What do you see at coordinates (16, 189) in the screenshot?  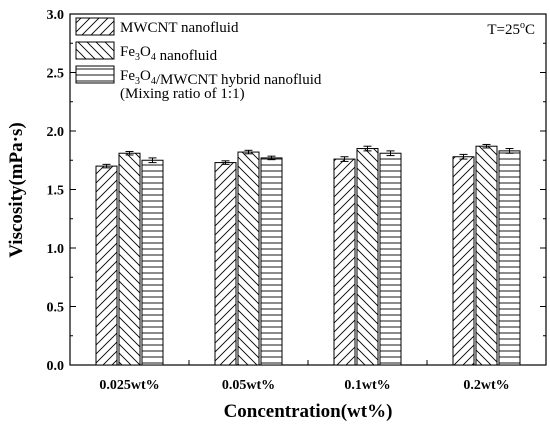 I see `y-axis-title: Viscosity(mPa·s)` at bounding box center [16, 189].